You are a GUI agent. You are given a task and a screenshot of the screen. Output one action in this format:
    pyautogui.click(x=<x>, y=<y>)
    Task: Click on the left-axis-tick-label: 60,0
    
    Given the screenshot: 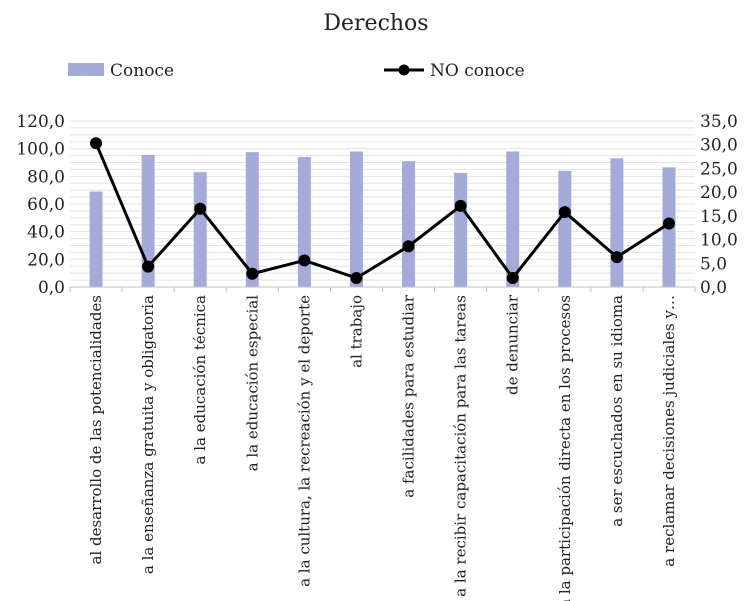 What is the action you would take?
    pyautogui.click(x=46, y=205)
    